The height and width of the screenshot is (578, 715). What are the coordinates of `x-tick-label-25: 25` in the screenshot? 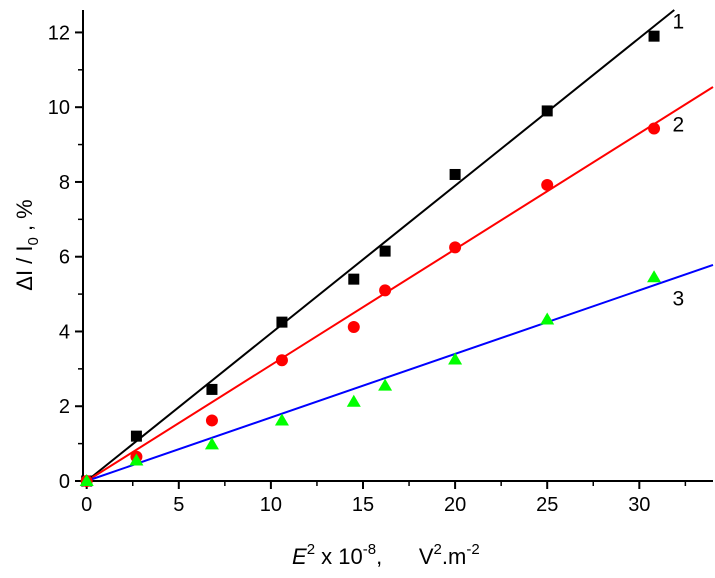 It's located at (547, 505).